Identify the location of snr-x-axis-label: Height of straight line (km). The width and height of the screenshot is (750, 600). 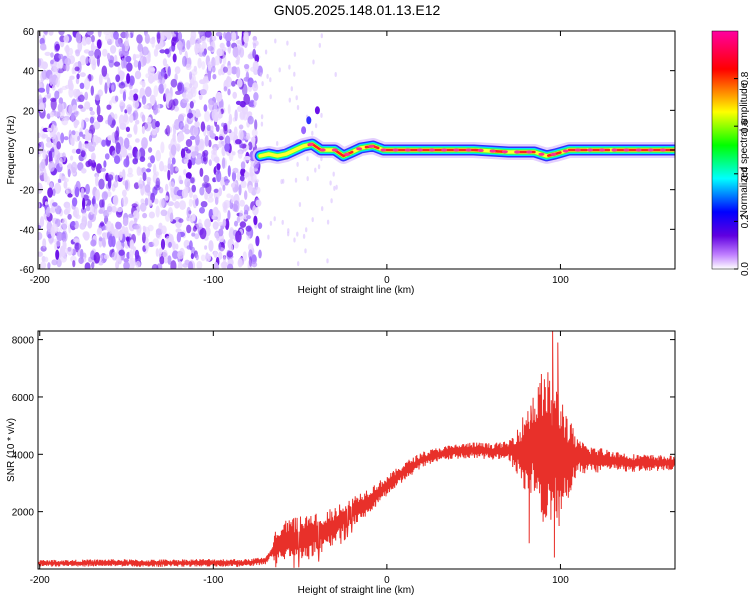
(356, 590).